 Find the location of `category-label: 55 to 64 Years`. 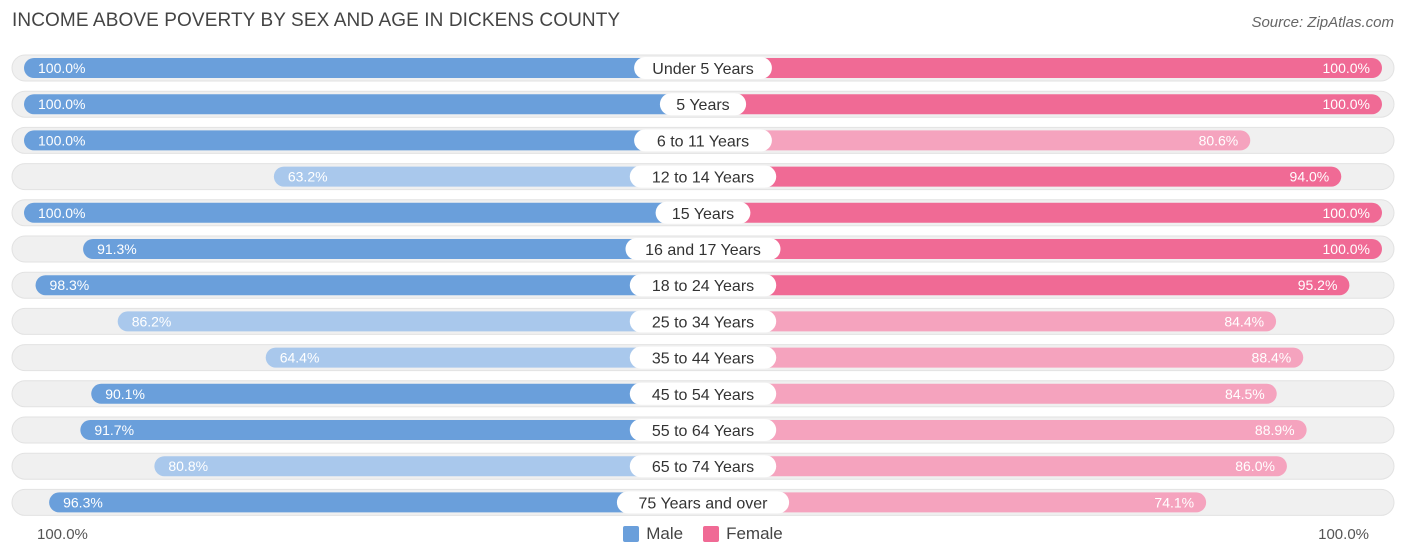

category-label: 55 to 64 Years is located at coordinates (703, 431).